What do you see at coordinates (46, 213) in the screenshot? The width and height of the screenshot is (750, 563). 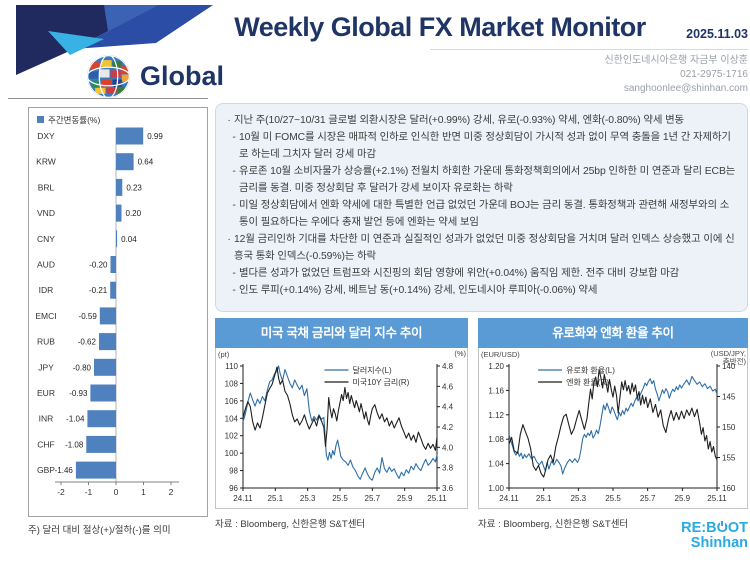 I see `svg-text: VND` at bounding box center [46, 213].